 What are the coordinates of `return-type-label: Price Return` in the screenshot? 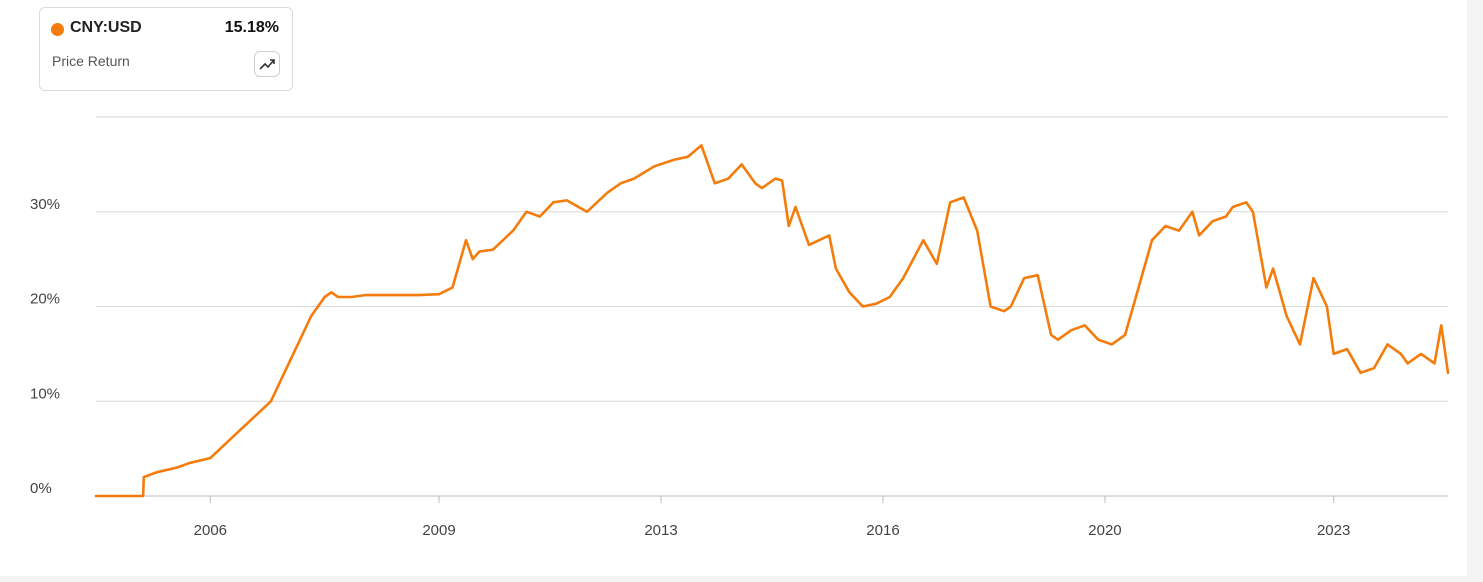 It's located at (91, 61).